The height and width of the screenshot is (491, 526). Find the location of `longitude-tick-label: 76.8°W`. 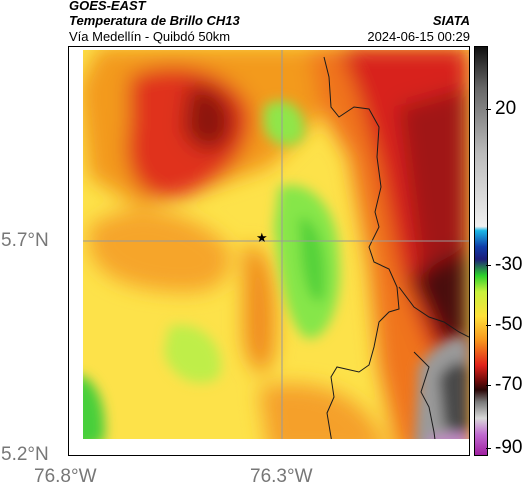

longitude-tick-label: 76.8°W is located at coordinates (65, 476).